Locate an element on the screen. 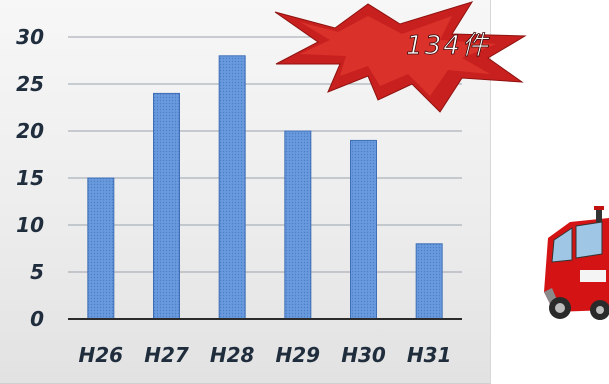 Image resolution: width=609 pixels, height=384 pixels. bar-H27 is located at coordinates (166, 206).